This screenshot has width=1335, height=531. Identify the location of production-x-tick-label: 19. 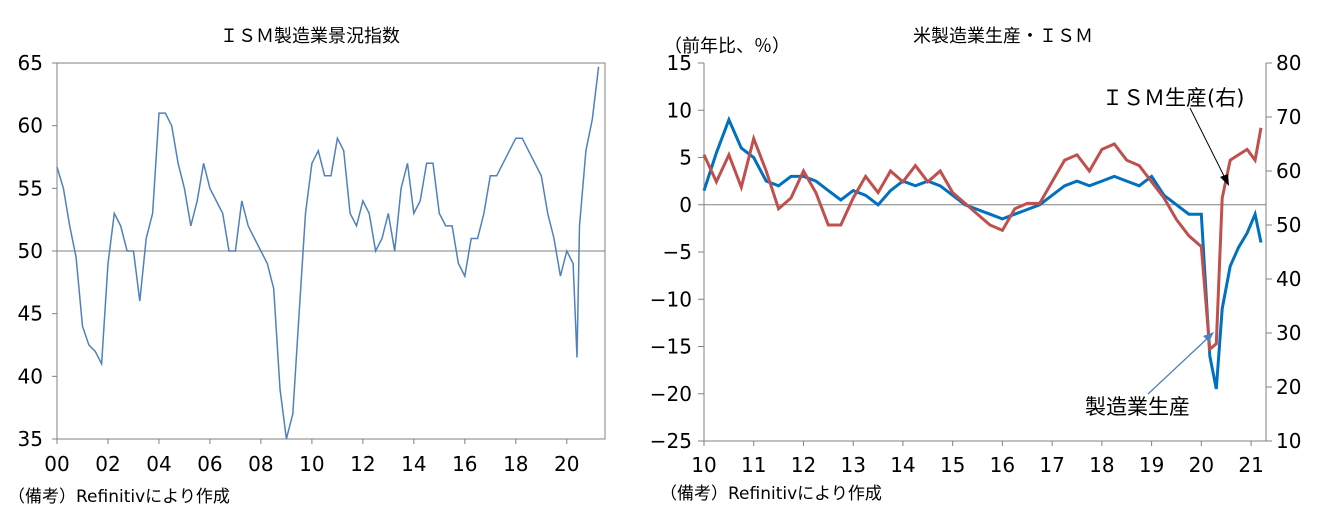
(1151, 465).